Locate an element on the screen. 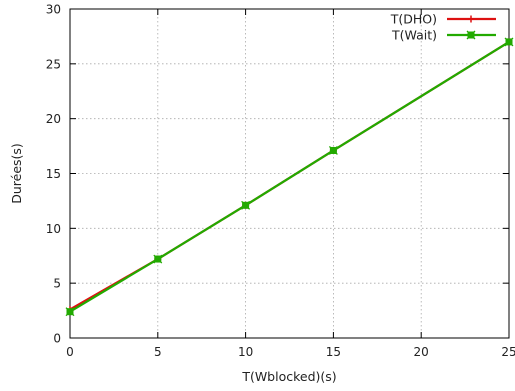  x-tick-label: 10 is located at coordinates (245, 352).